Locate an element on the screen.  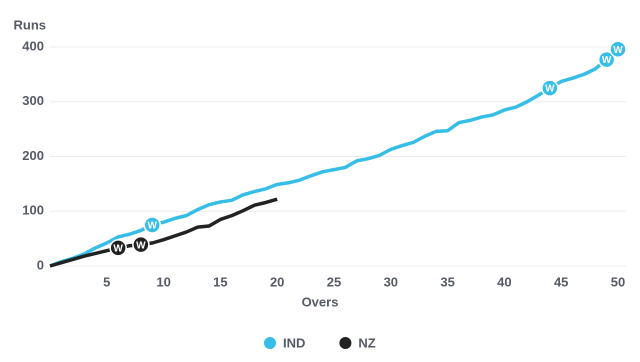
legend-label: NZ is located at coordinates (366, 342).